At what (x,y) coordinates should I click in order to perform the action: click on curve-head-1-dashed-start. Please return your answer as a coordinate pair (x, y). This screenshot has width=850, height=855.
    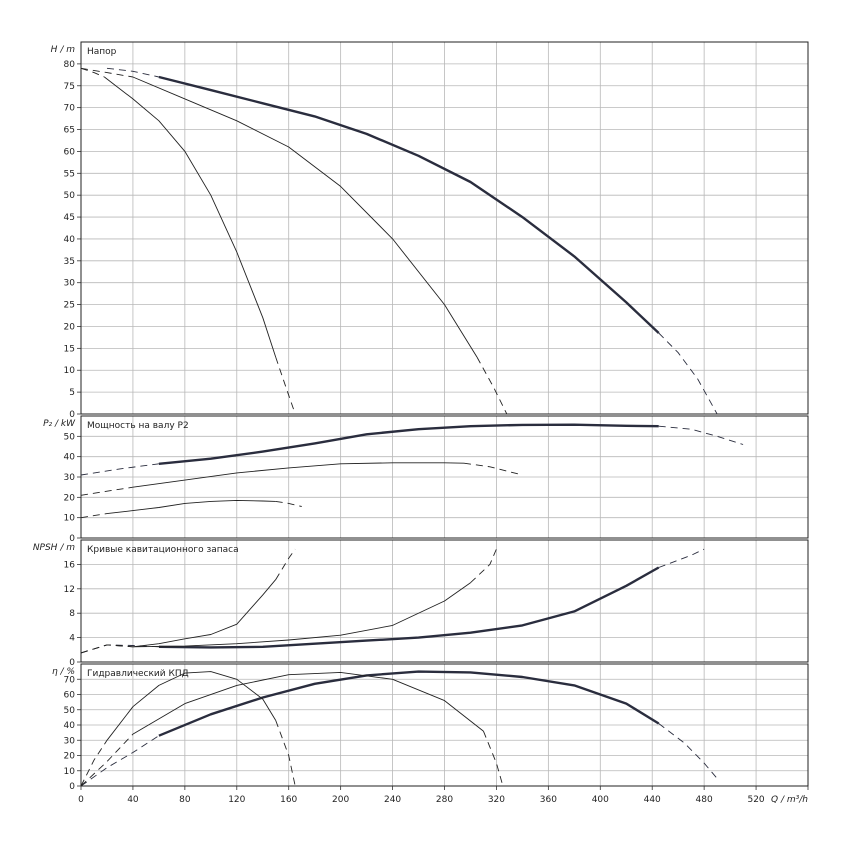
    Looking at the image, I should click on (106, 72).